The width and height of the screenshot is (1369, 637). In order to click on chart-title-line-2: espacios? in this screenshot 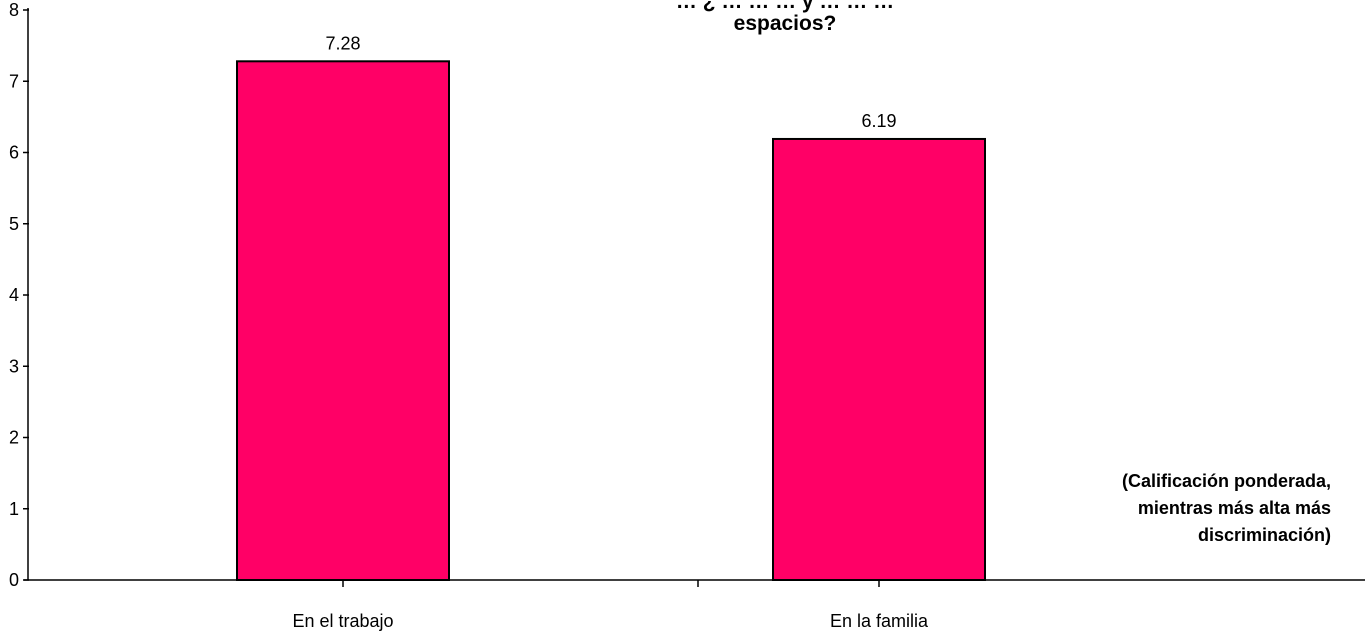, I will do `click(785, 23)`.